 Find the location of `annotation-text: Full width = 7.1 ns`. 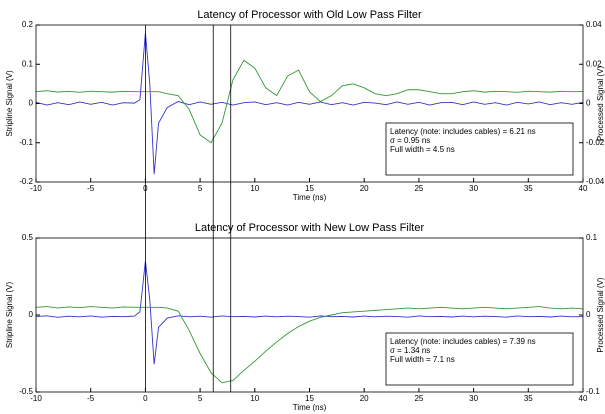

annotation-text: Full width = 7.1 ns is located at coordinates (422, 359).